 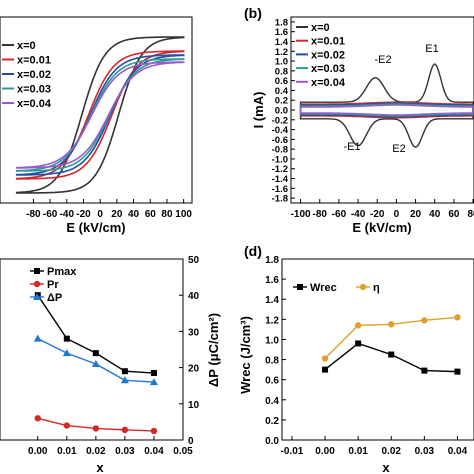 I want to click on panel-c-frame, so click(x=92, y=349).